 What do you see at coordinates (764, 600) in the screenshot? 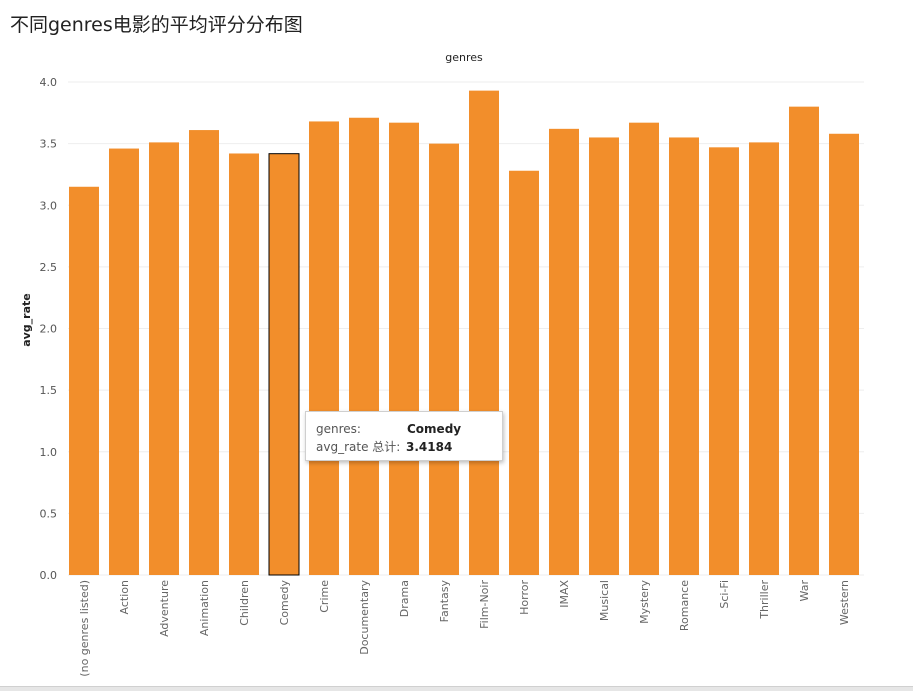
I see `x-tick-label: Thriller` at bounding box center [764, 600].